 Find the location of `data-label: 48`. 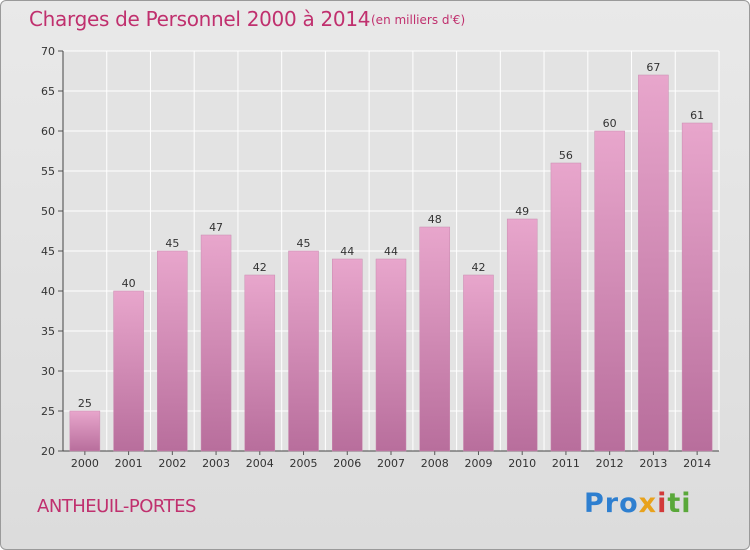

data-label: 48 is located at coordinates (435, 219).